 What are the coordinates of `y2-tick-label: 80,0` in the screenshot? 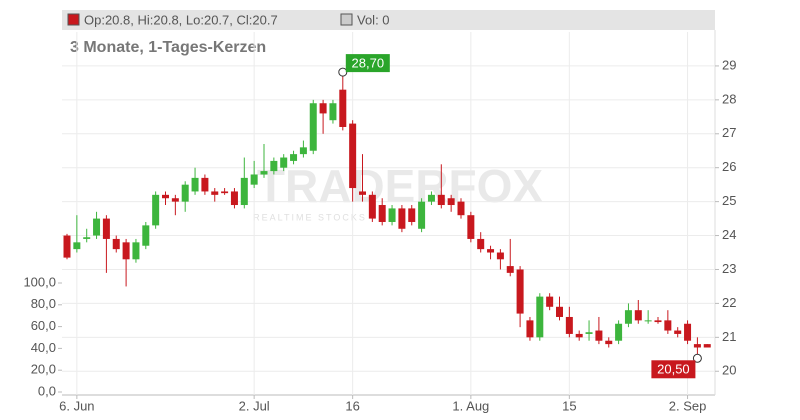 It's located at (43, 303).